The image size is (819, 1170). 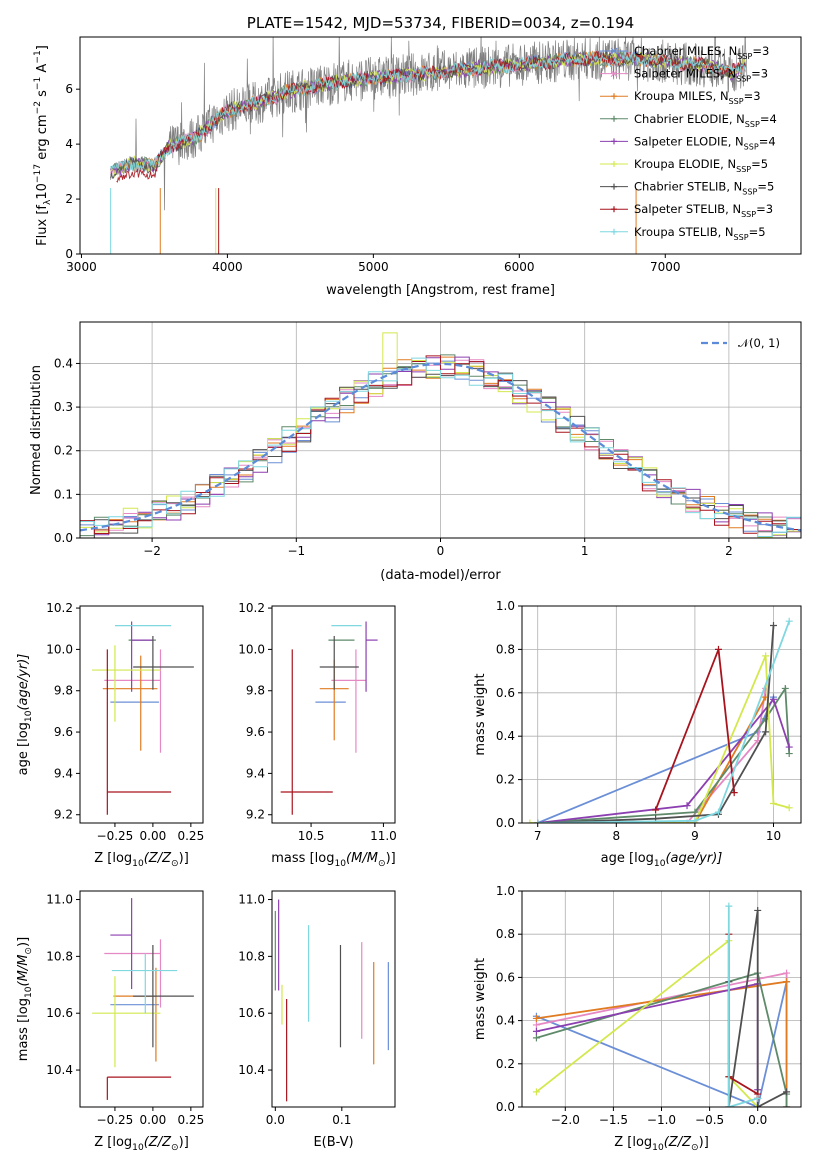 I want to click on x-tick-label: −0.5, so click(x=709, y=1120).